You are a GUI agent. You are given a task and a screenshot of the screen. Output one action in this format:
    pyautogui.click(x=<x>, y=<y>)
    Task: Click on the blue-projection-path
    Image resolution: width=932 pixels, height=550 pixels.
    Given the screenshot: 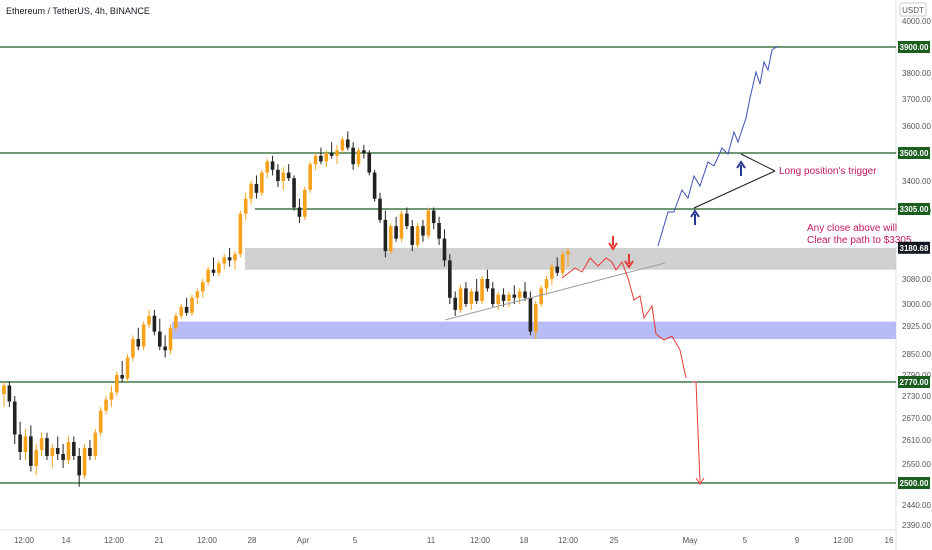 What is the action you would take?
    pyautogui.click(x=718, y=146)
    